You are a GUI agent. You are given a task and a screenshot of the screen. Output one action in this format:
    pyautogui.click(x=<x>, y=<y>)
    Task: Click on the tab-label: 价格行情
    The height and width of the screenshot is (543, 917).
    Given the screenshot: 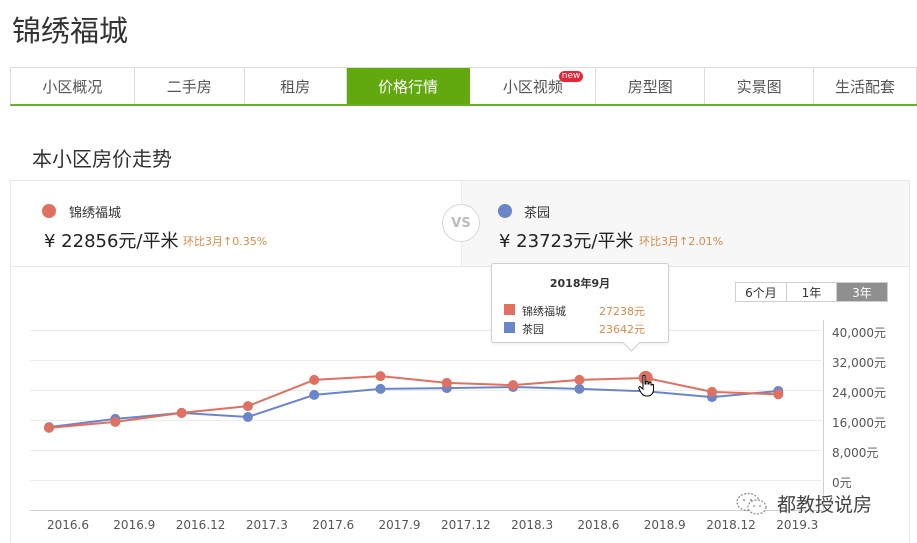 What is the action you would take?
    pyautogui.click(x=408, y=86)
    